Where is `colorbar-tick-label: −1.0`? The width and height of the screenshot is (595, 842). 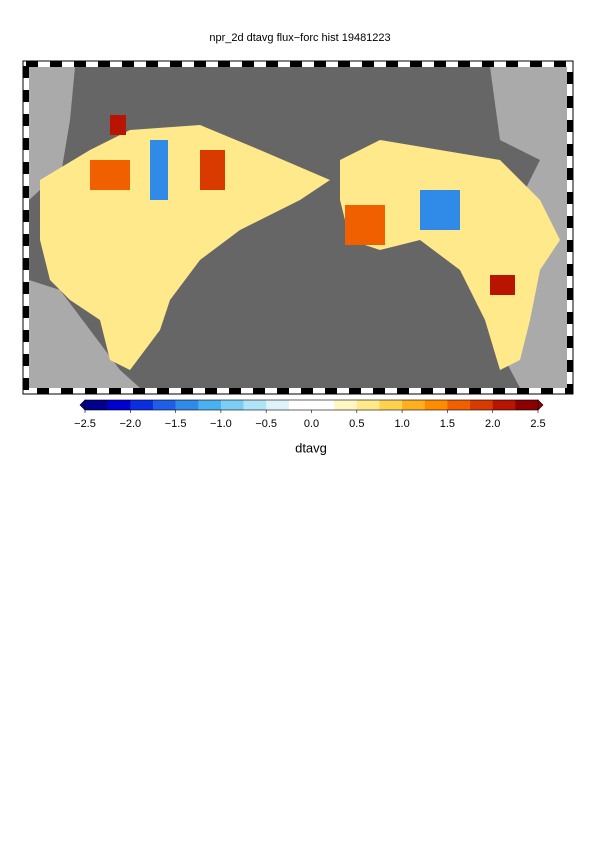
colorbar-tick-label: −1.0 is located at coordinates (221, 424).